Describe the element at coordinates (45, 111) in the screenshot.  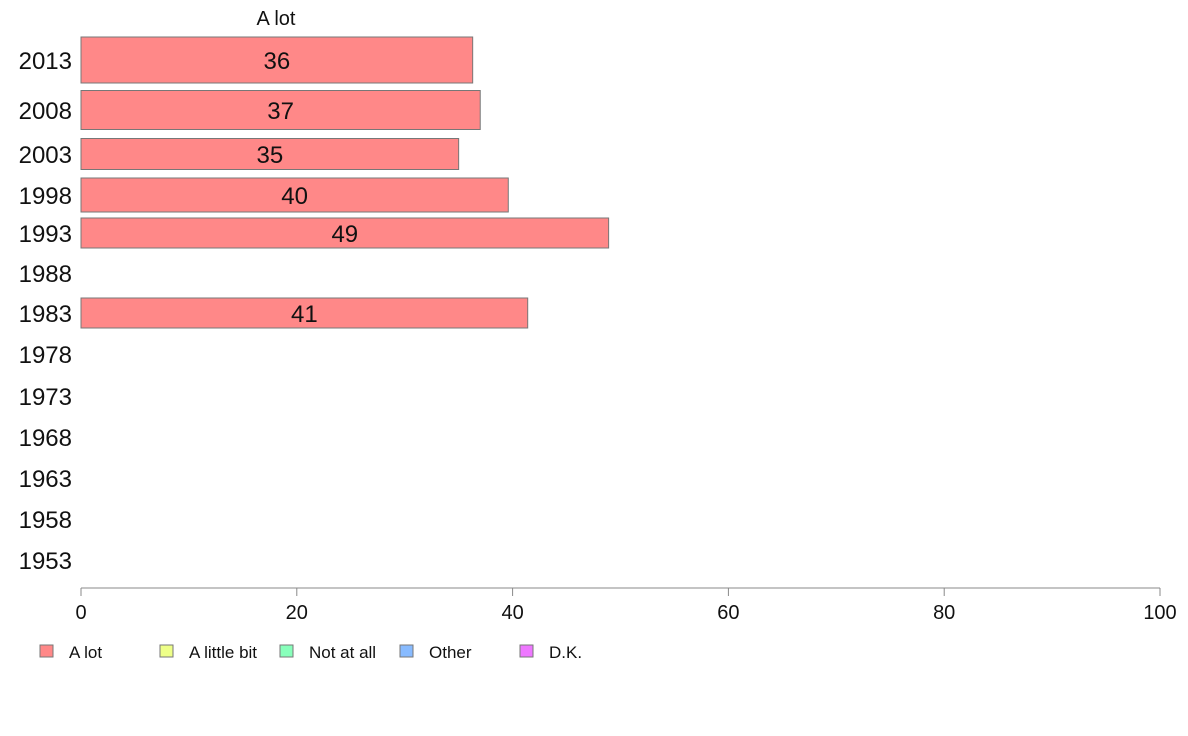
I see `year-label-2008: 2008` at that location.